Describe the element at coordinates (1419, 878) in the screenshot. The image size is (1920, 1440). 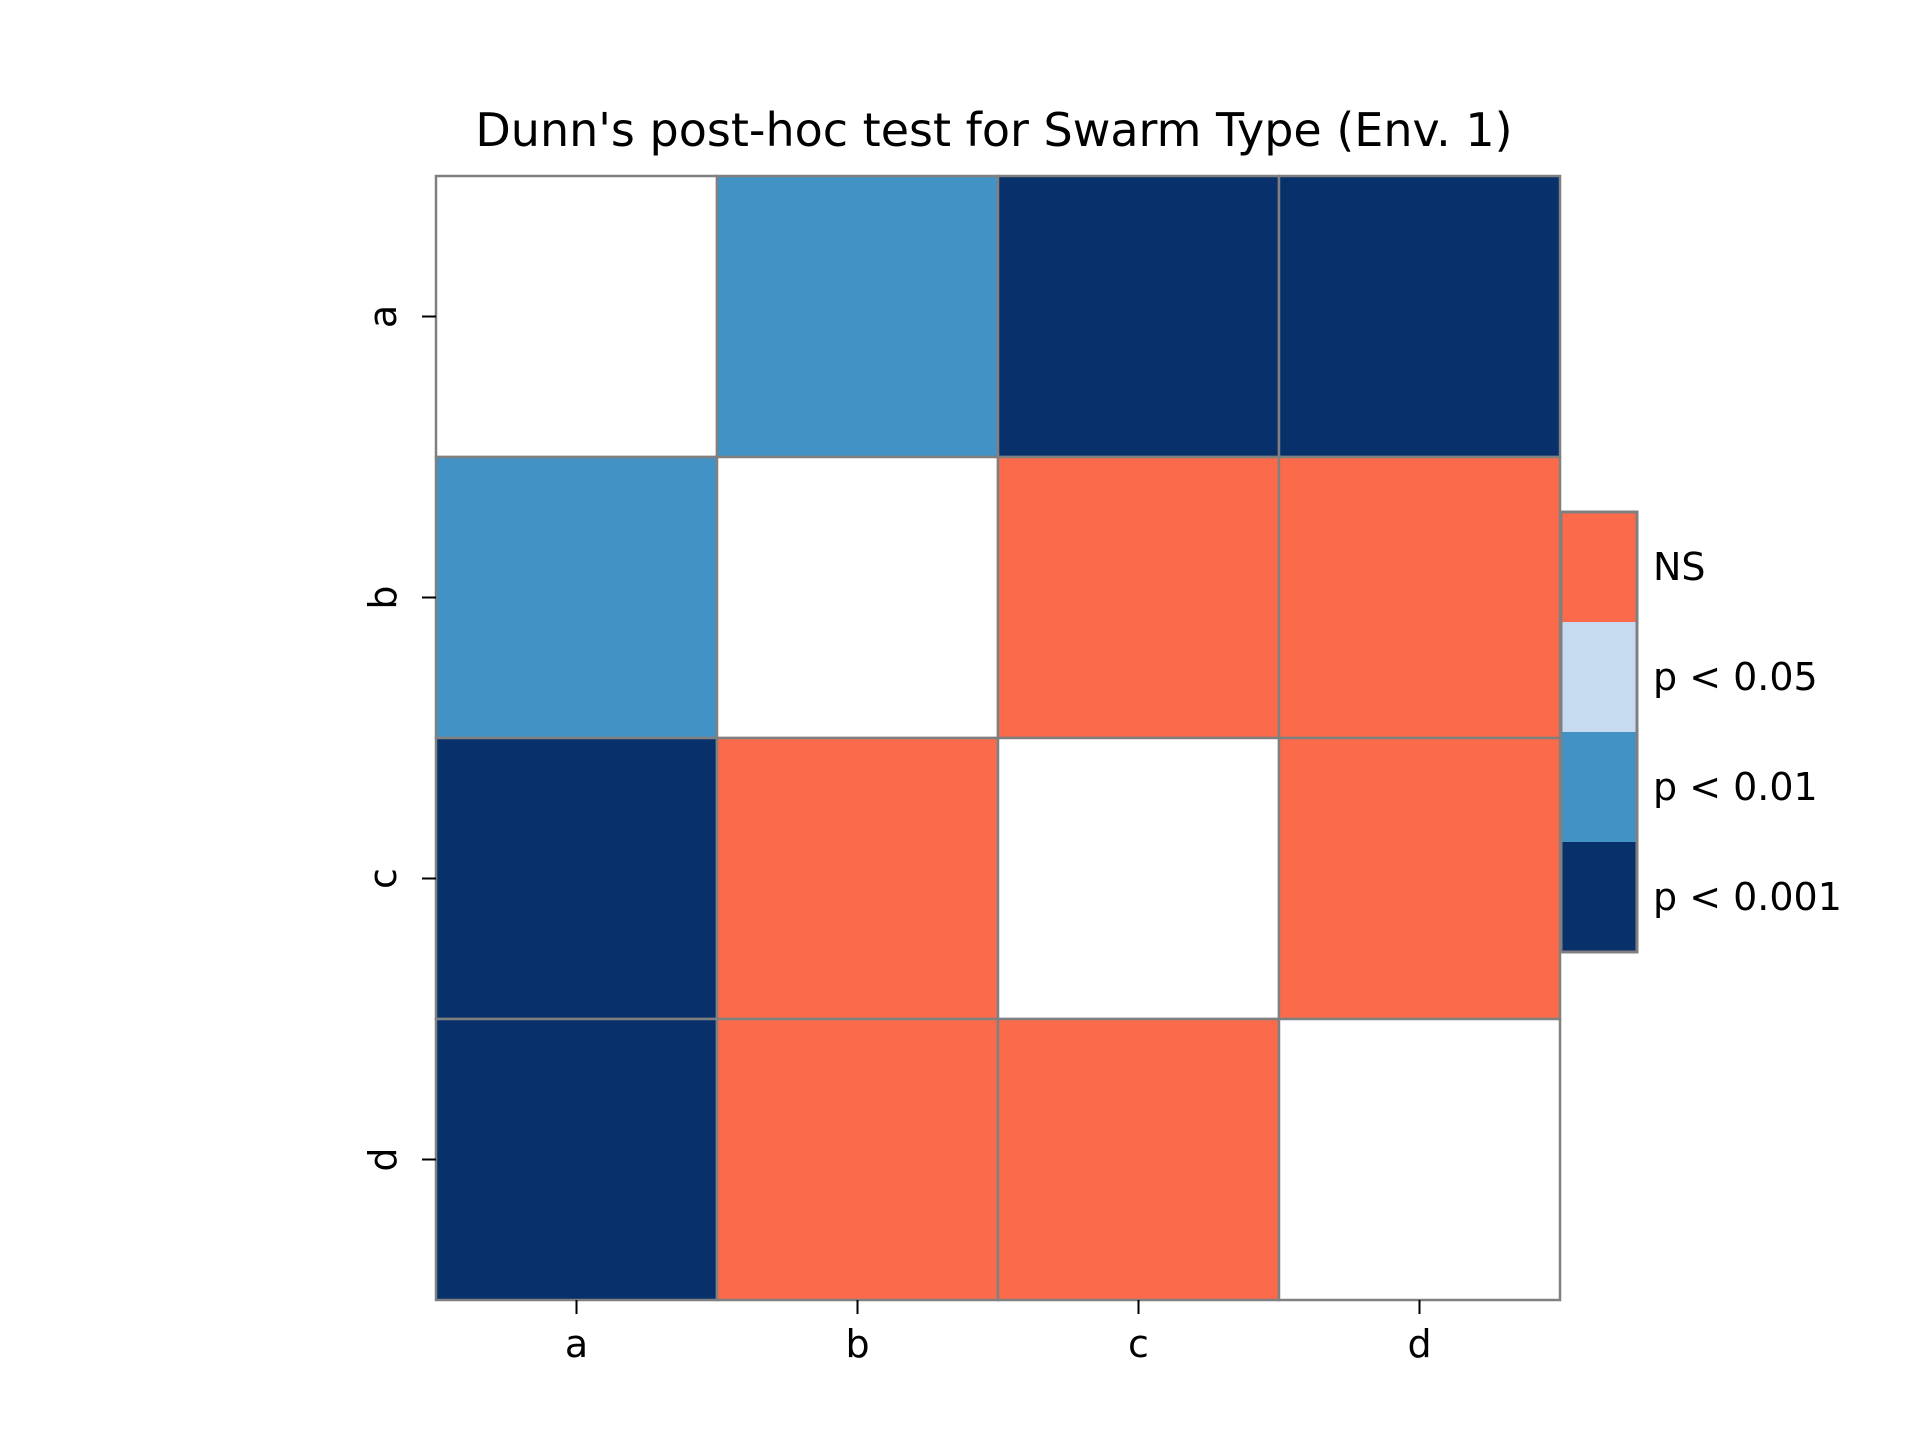
I see `heatmap-cell-c-d` at that location.